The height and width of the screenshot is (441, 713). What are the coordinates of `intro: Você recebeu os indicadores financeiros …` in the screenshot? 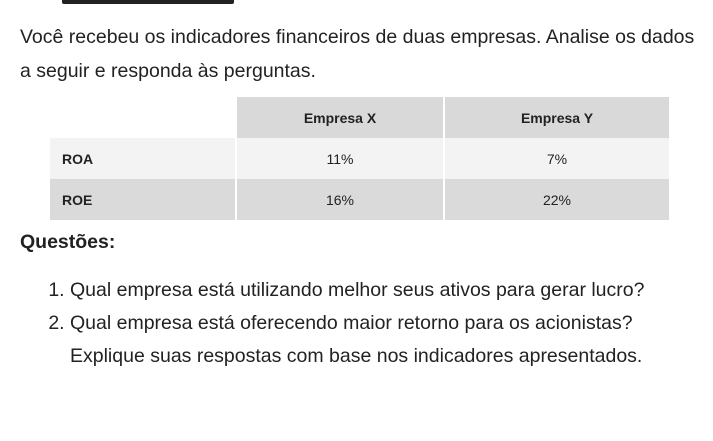 It's located at (357, 54).